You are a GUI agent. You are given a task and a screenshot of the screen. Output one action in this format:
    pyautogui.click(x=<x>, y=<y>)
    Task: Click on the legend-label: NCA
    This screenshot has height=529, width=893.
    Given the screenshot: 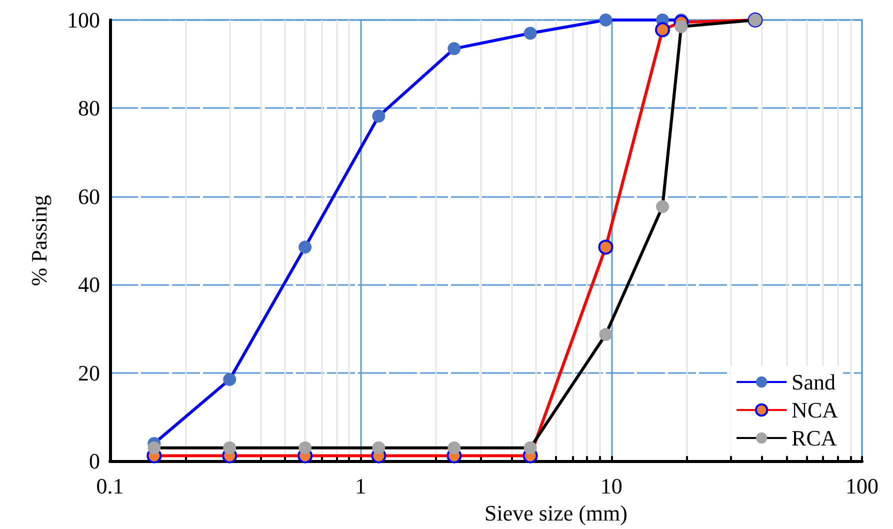 What is the action you would take?
    pyautogui.click(x=815, y=410)
    